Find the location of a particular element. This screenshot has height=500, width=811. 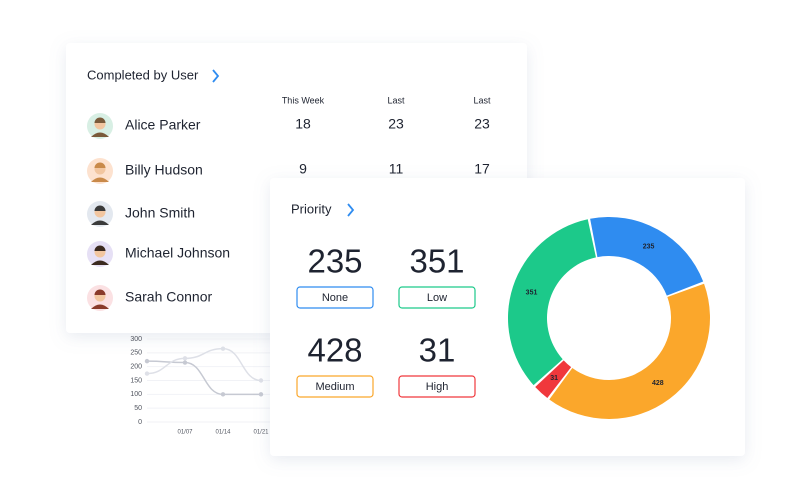

x-tick-label: 01/07 is located at coordinates (185, 433).